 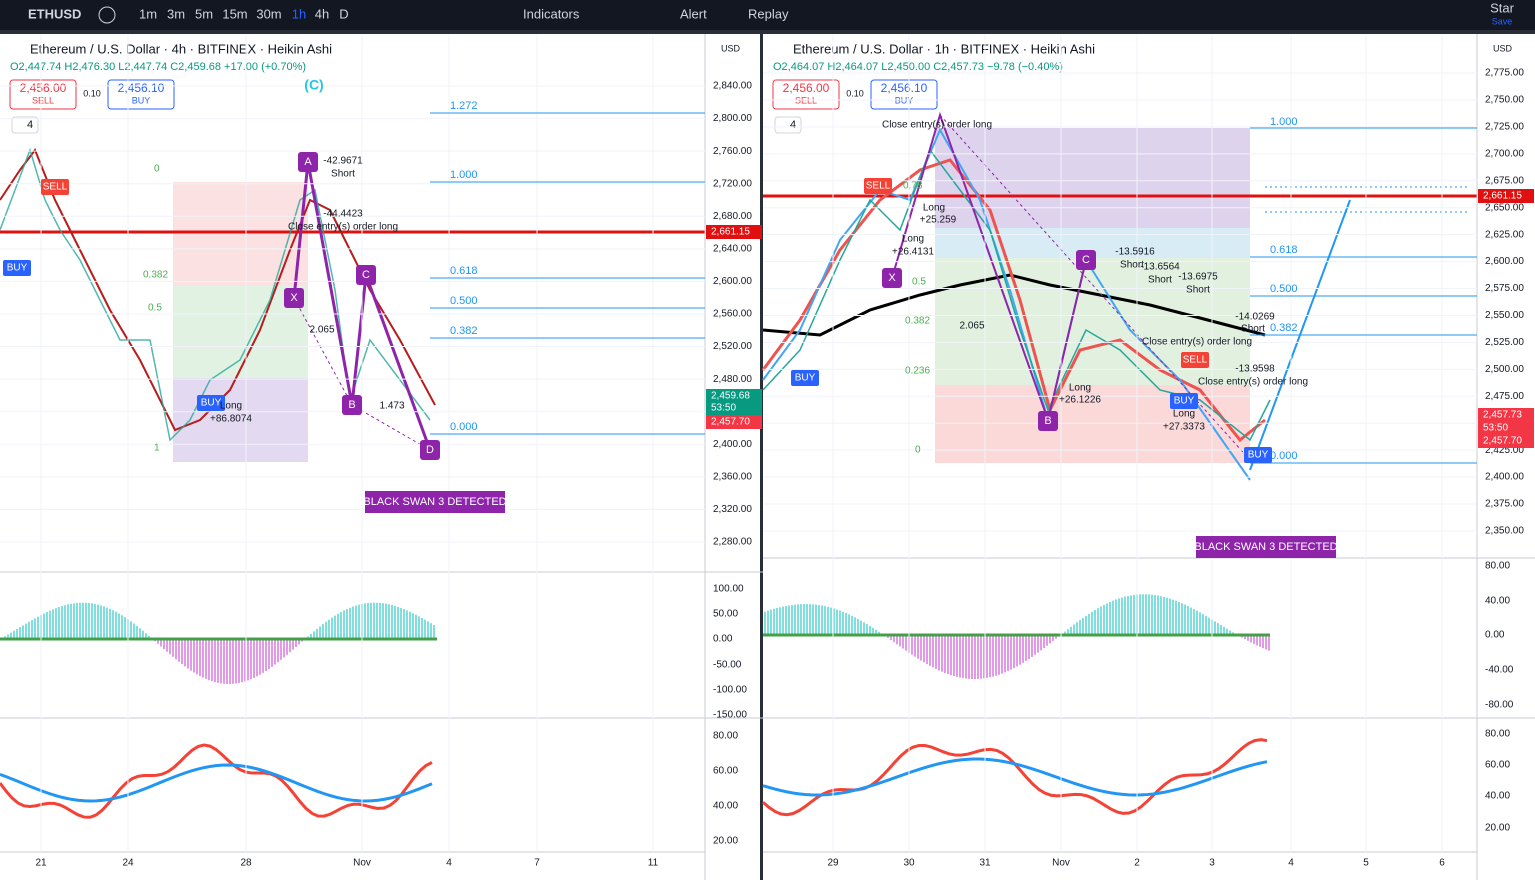 I want to click on replay-button: Replay, so click(x=768, y=13).